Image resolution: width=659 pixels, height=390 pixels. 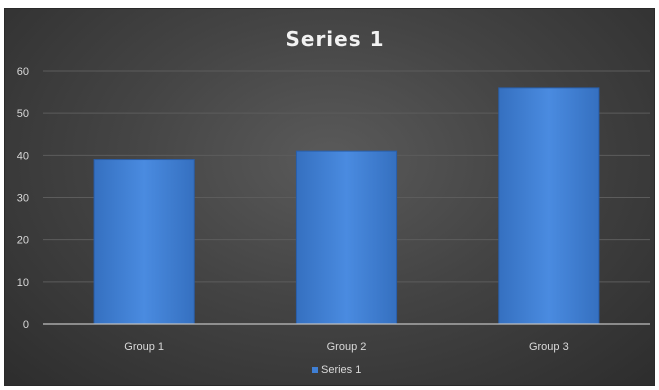 I want to click on x-category-label: Group 1, so click(x=144, y=347).